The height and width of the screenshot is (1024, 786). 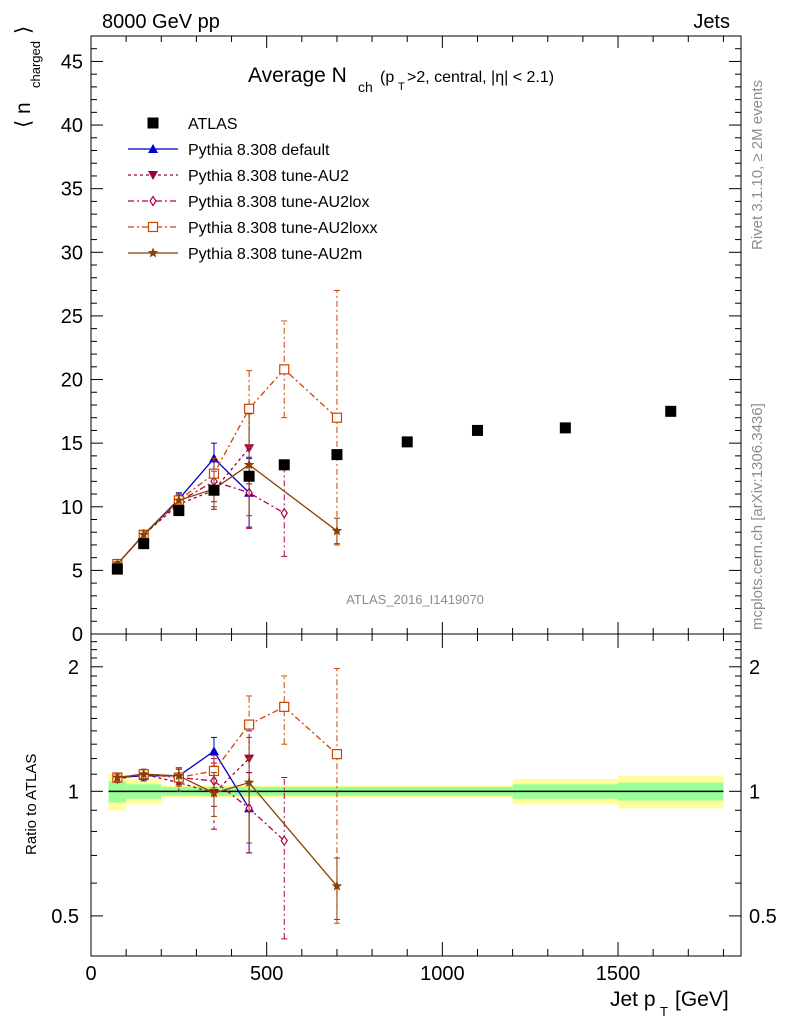 What do you see at coordinates (266, 974) in the screenshot?
I see `xtick-label: 500` at bounding box center [266, 974].